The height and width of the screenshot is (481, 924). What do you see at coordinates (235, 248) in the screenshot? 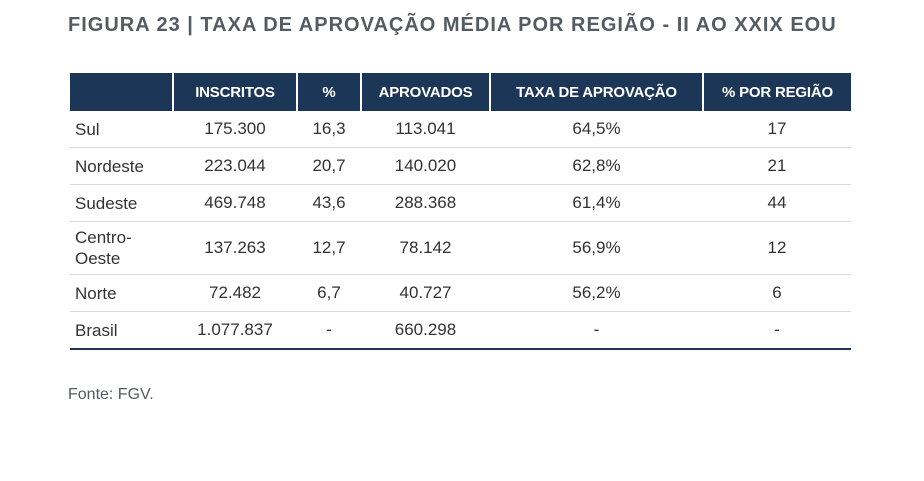
I see `inscritos-cell: 137.263` at bounding box center [235, 248].